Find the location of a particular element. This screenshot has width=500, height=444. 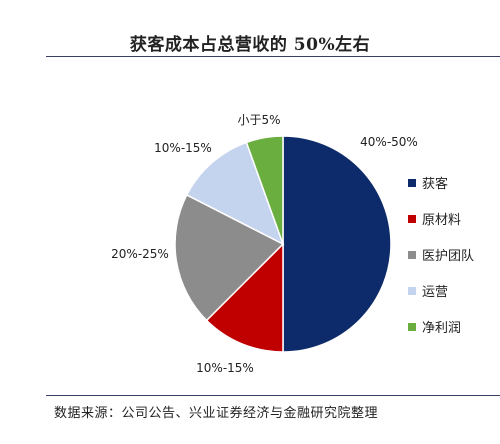

slice-label-2: 10%-15% is located at coordinates (225, 368).